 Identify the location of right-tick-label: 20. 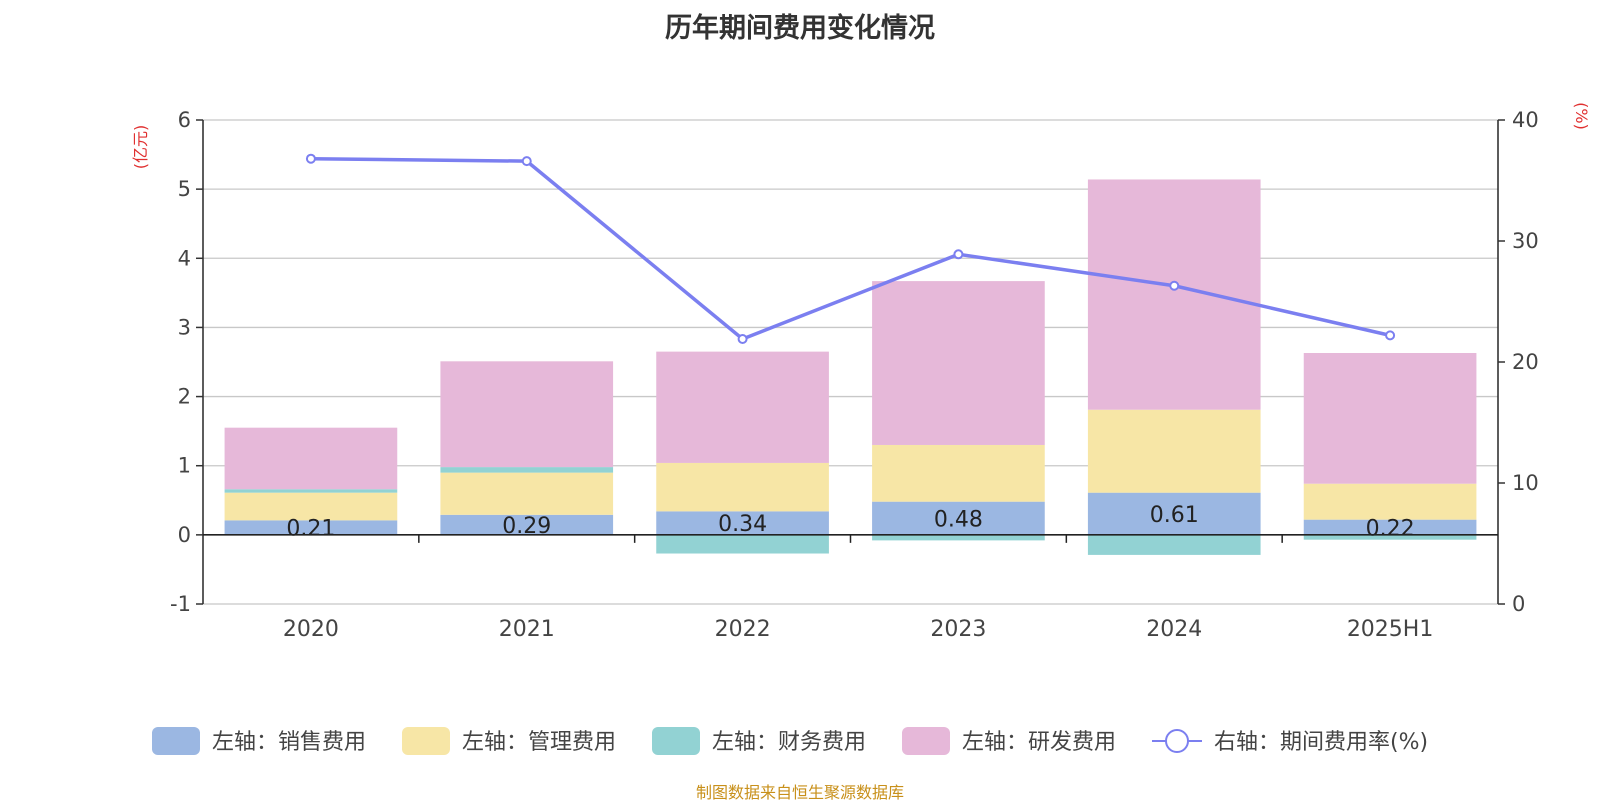
(1525, 362).